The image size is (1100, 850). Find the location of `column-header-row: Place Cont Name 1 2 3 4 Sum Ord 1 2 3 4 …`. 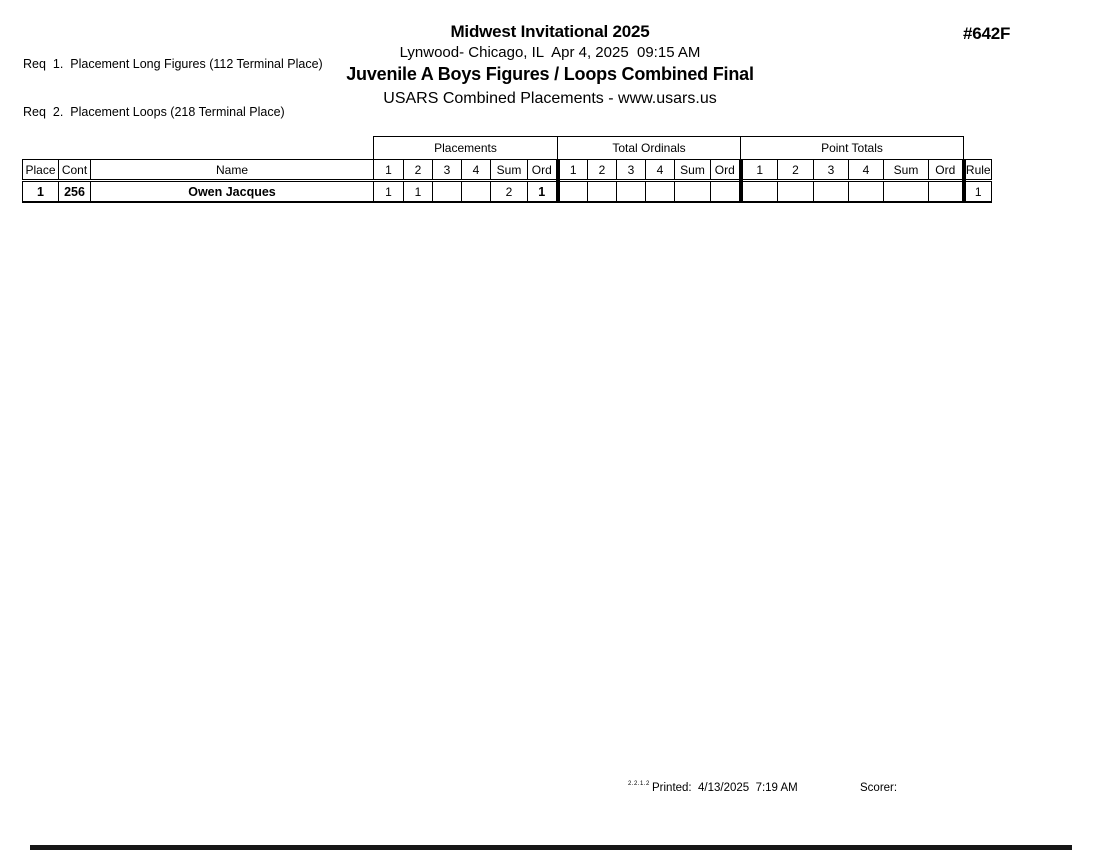

column-header-row: Place Cont Name 1 2 3 4 Sum Ord 1 2 3 4 … is located at coordinates (507, 170).